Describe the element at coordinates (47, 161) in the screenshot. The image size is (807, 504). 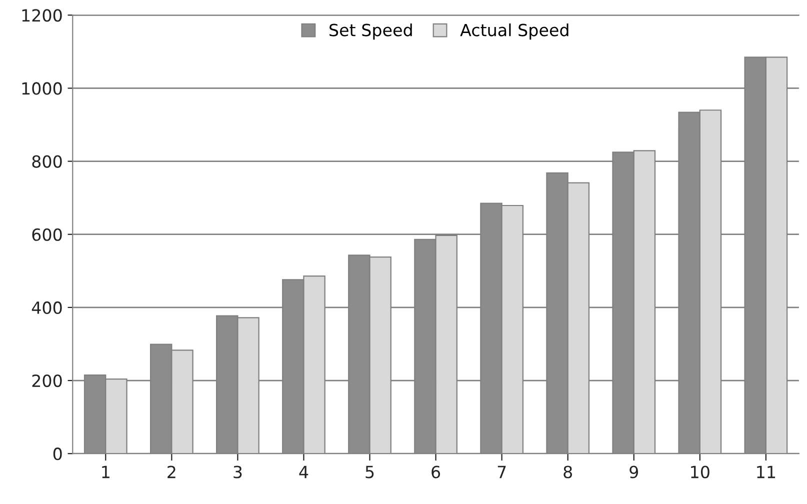
I see `y-tick-label: 800` at that location.